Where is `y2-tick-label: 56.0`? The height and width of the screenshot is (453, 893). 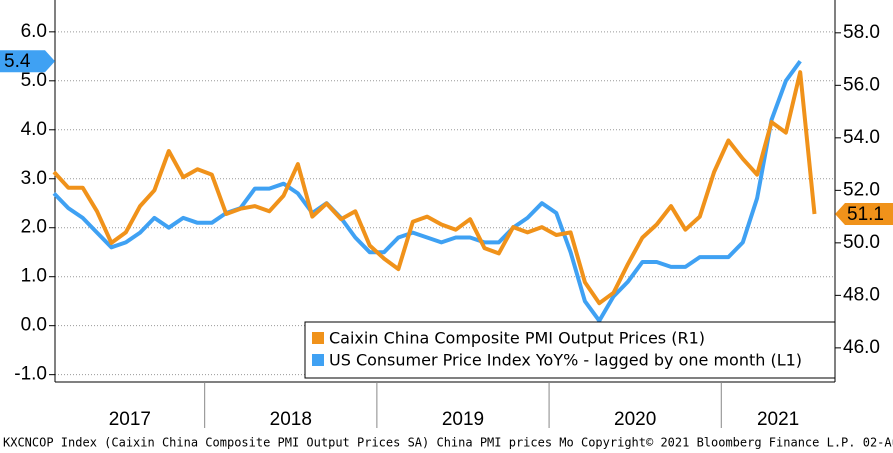 y2-tick-label: 56.0 is located at coordinates (861, 84).